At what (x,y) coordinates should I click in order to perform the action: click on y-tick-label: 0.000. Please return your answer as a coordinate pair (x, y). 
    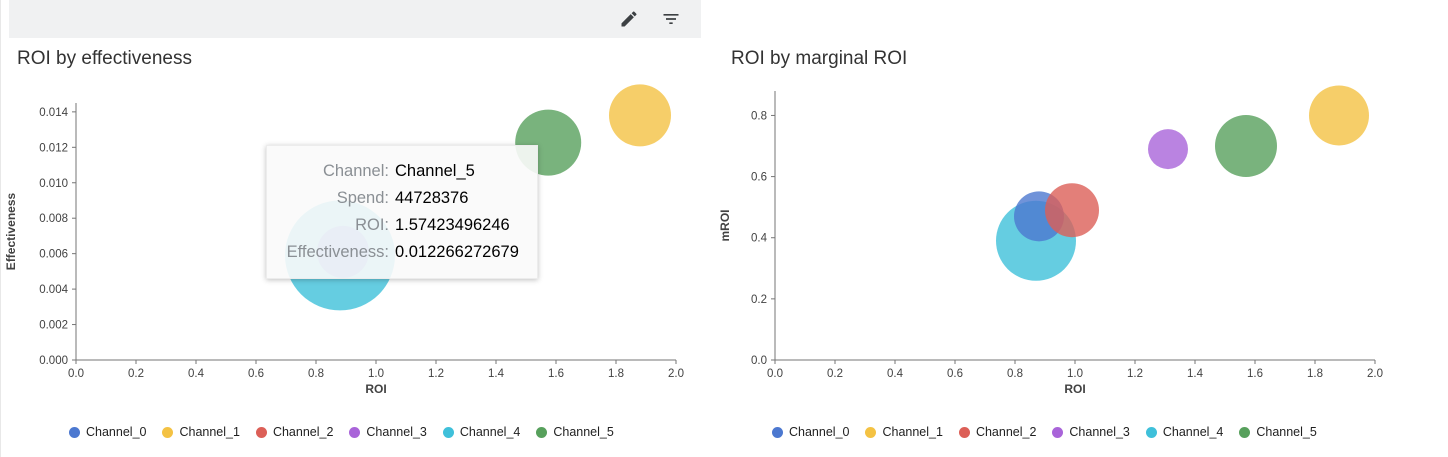
    Looking at the image, I should click on (53, 361).